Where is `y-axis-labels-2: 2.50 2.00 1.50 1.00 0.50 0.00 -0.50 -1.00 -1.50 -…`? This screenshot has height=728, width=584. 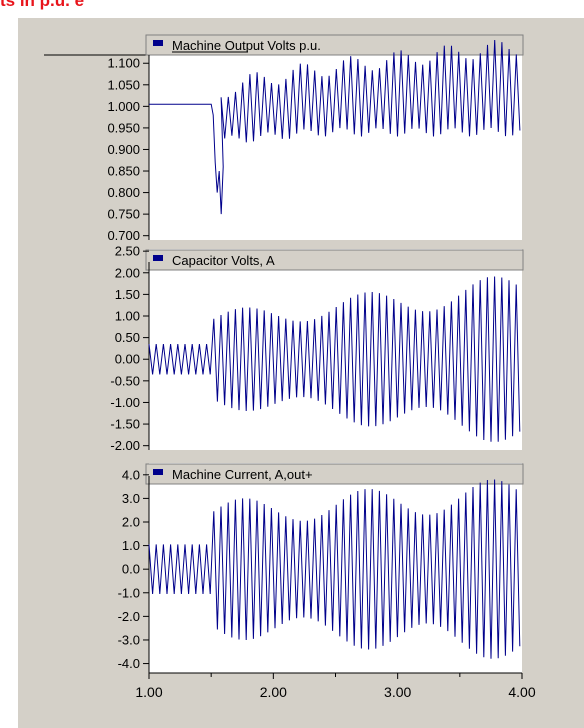 y-axis-labels-2: 2.50 2.00 1.50 1.00 0.50 0.00 -0.50 -1.00 -1.50 -… is located at coordinates (125, 349).